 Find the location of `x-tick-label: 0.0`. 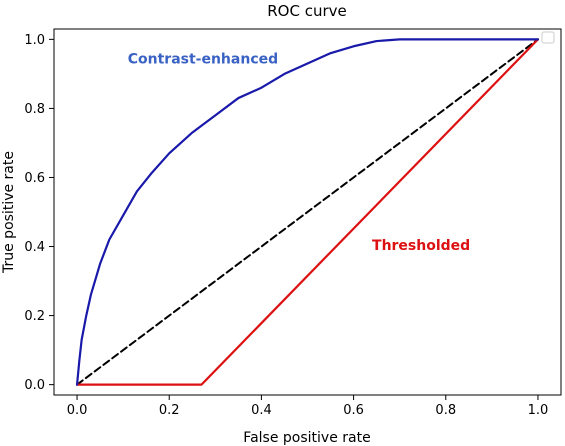

x-tick-label: 0.0 is located at coordinates (77, 410).